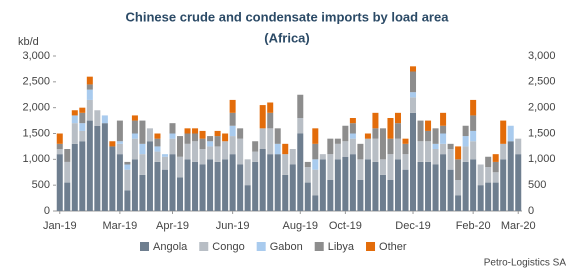  Describe the element at coordinates (60, 226) in the screenshot. I see `x-tick-label: Jan-19` at that location.